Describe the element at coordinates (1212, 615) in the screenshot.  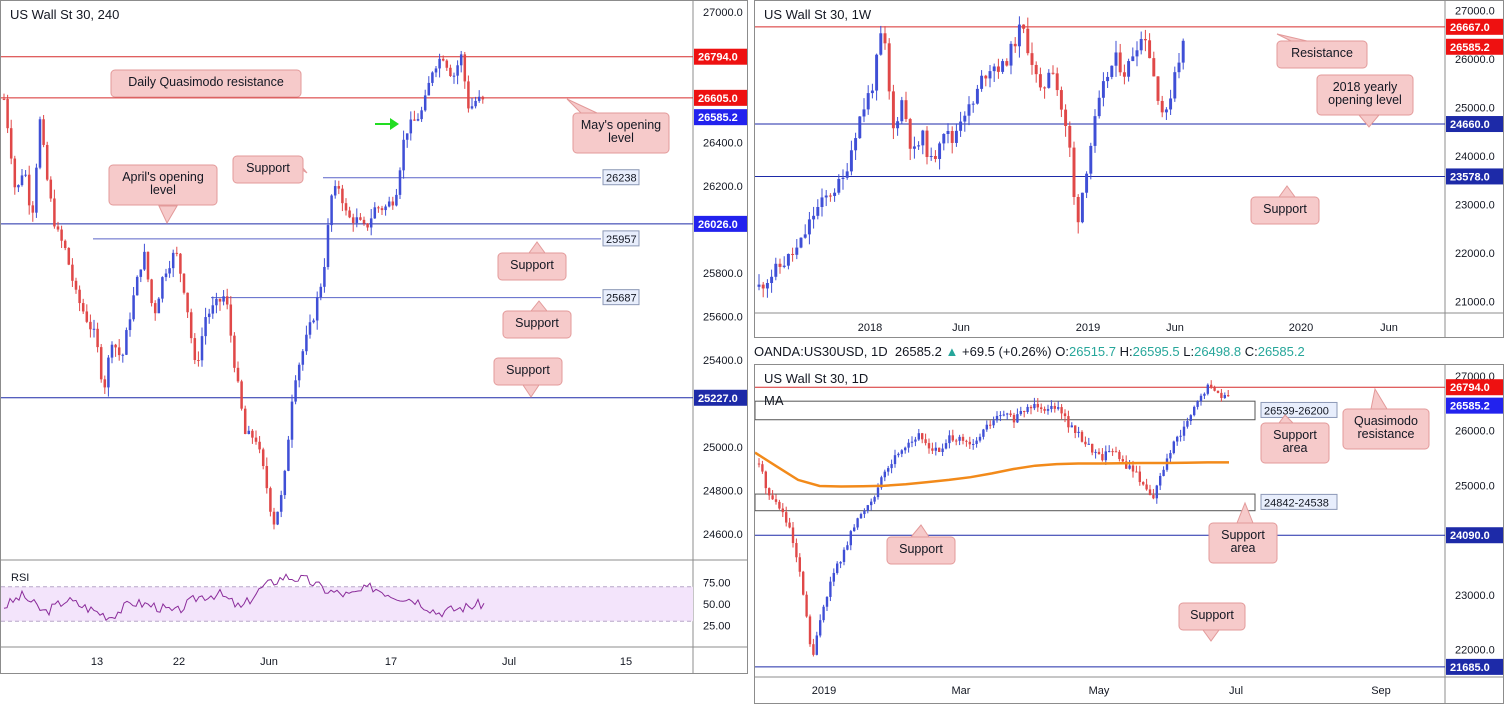
I see `daily-callout-support-2-text: Support` at that location.